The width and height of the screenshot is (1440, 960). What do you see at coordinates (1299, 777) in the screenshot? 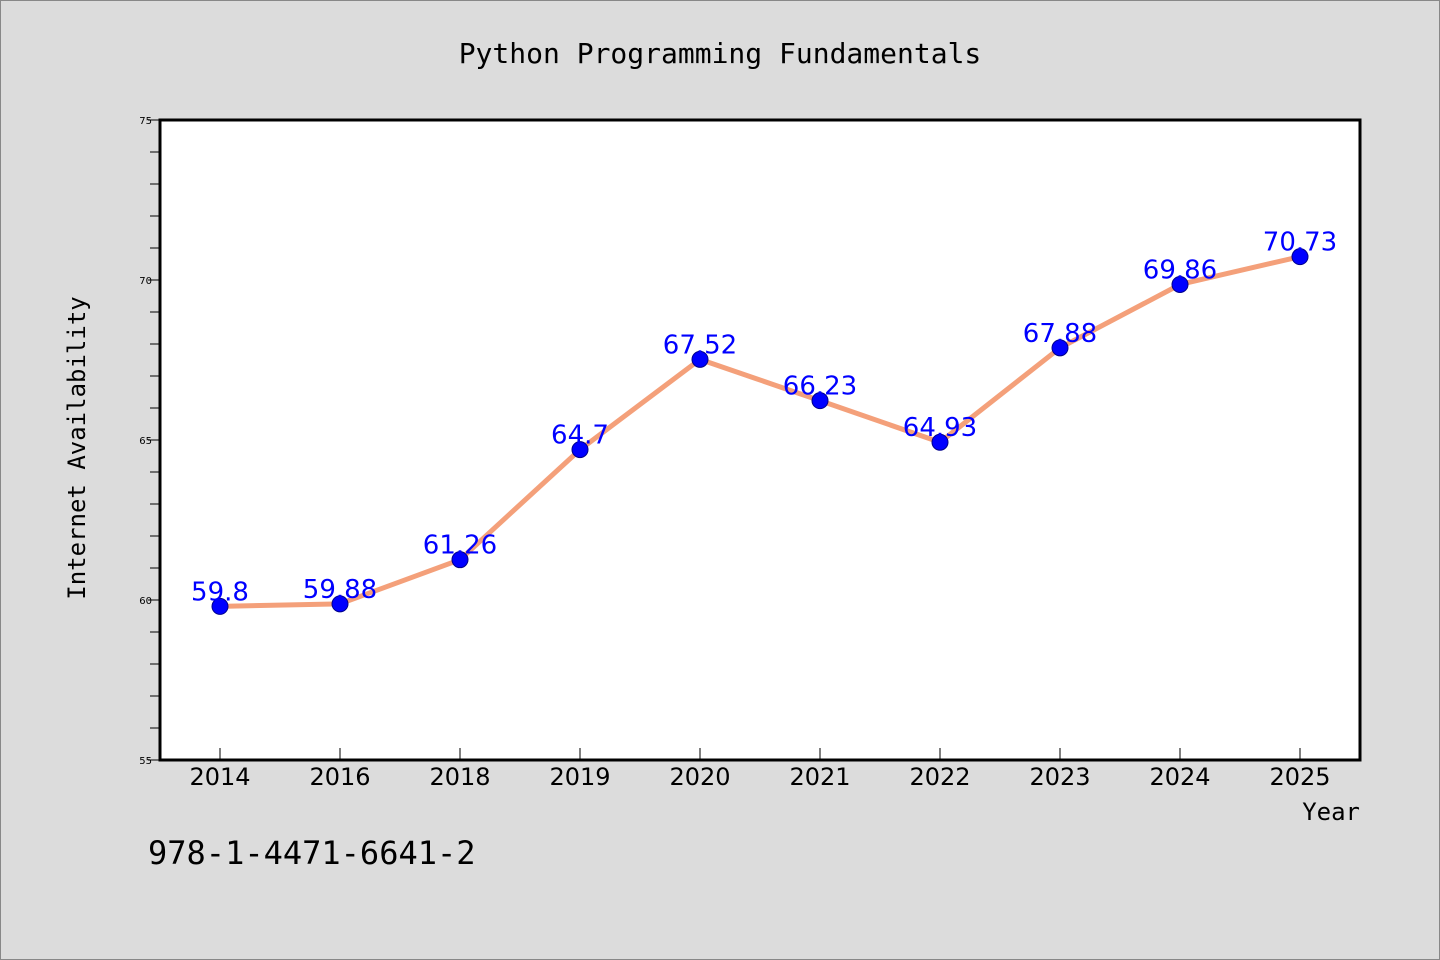
I see `x-tick-label: 2025` at bounding box center [1299, 777].